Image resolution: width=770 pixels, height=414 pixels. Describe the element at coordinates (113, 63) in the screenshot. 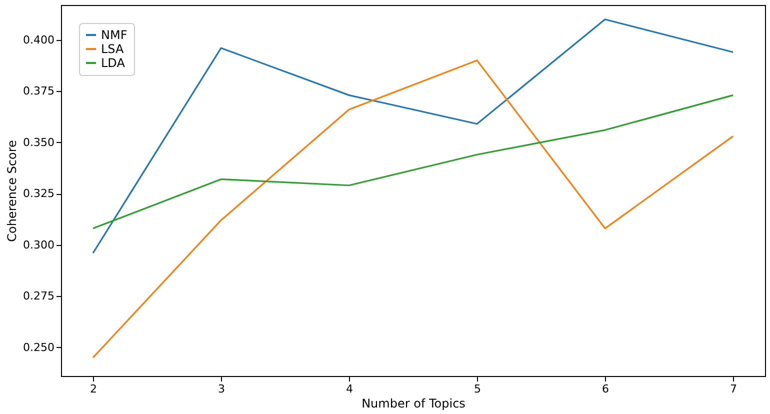

I see `legend-label: LDA` at that location.